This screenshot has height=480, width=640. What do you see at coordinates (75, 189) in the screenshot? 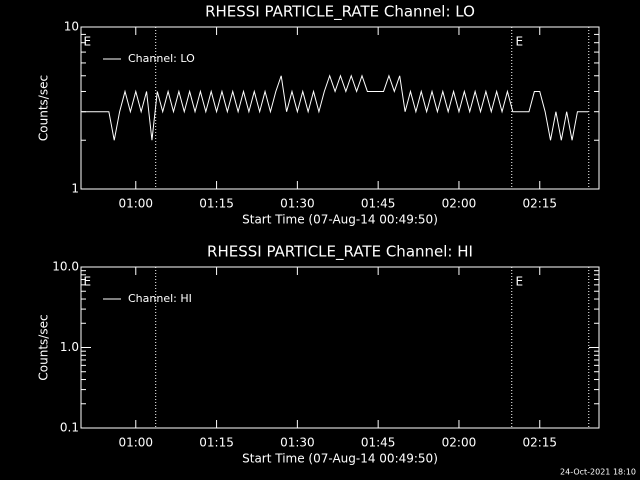
I see `y-tick-label: 1` at bounding box center [75, 189].